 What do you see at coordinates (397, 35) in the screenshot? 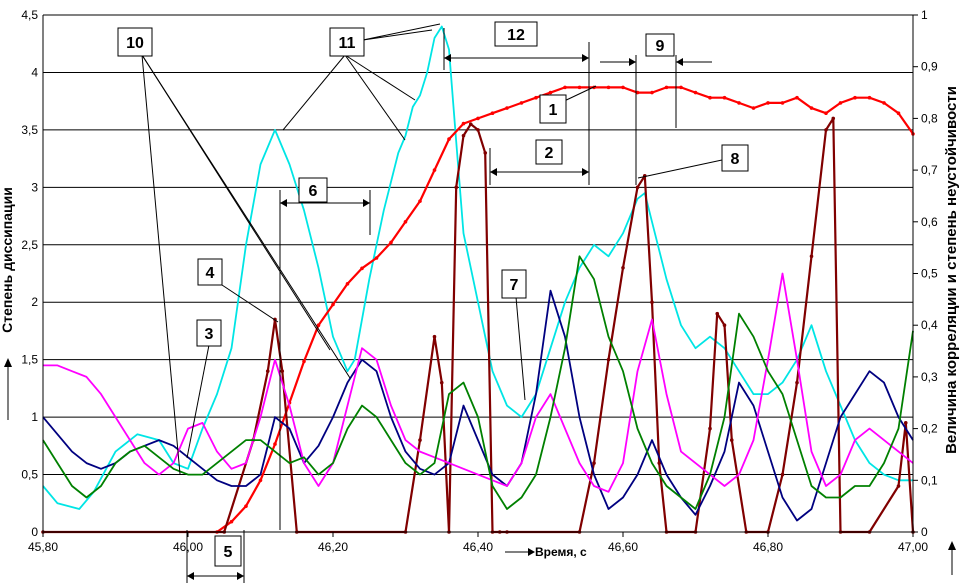
I see `callout-11e` at bounding box center [397, 35].